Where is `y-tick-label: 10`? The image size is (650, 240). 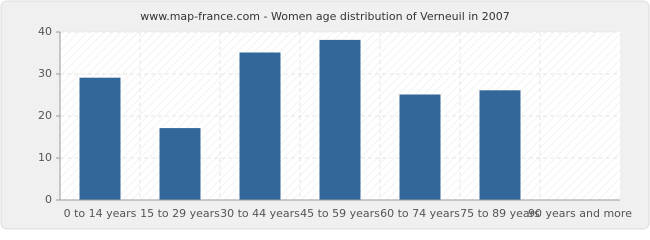
y-tick-label: 10 is located at coordinates (45, 157).